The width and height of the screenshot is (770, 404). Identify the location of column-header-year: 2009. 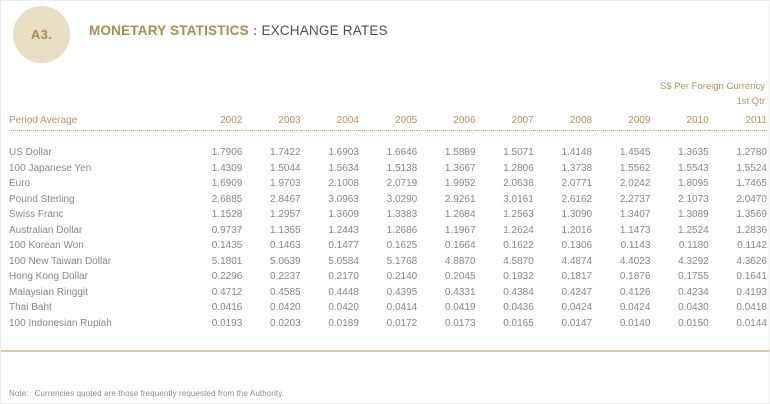
(621, 119).